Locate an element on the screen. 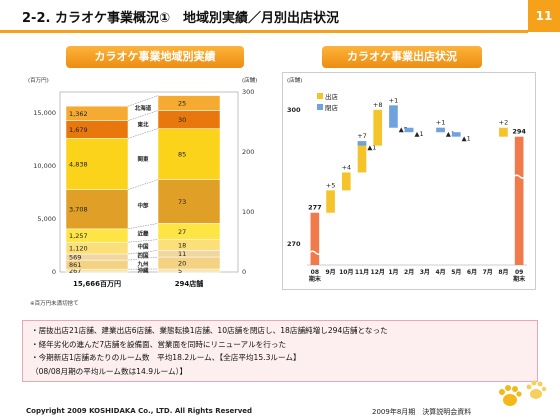 Image resolution: width=560 pixels, height=420 pixels. sales-value-label: 1,257 is located at coordinates (78, 236).